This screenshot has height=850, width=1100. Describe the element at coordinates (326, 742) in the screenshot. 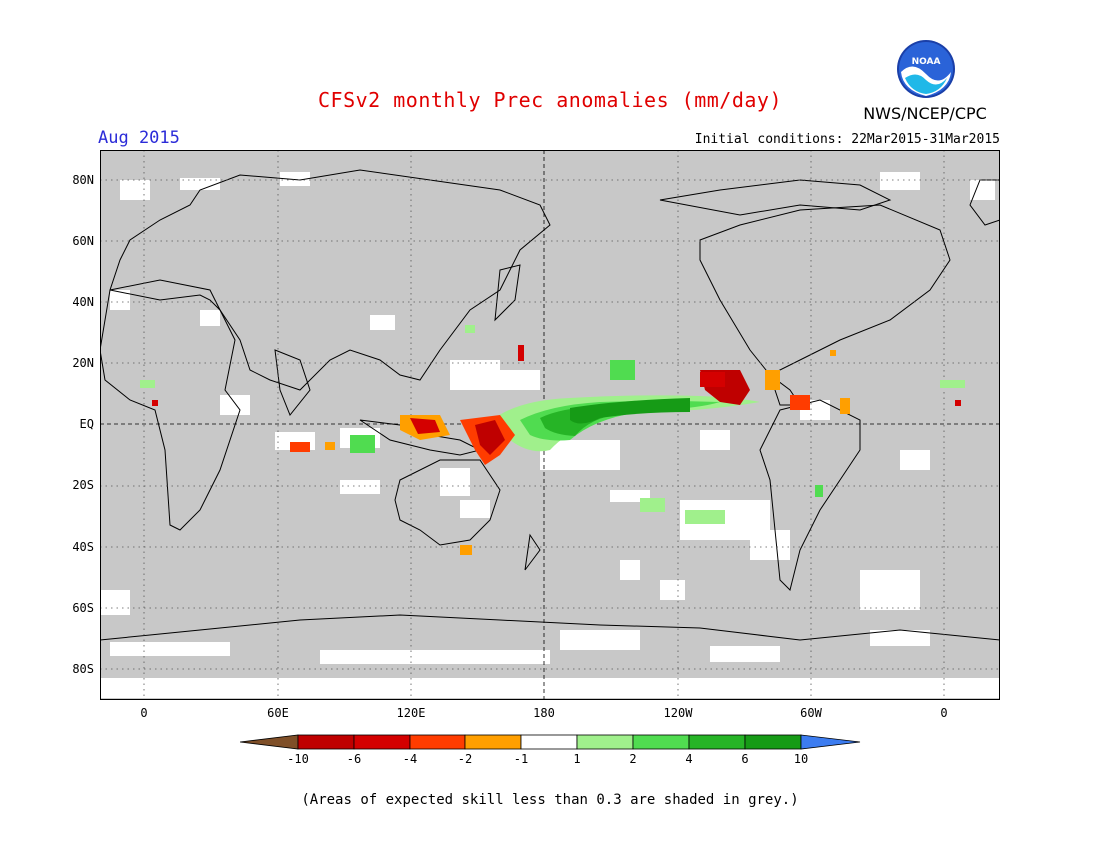

I see `legend-bin-minus10-minus6` at that location.